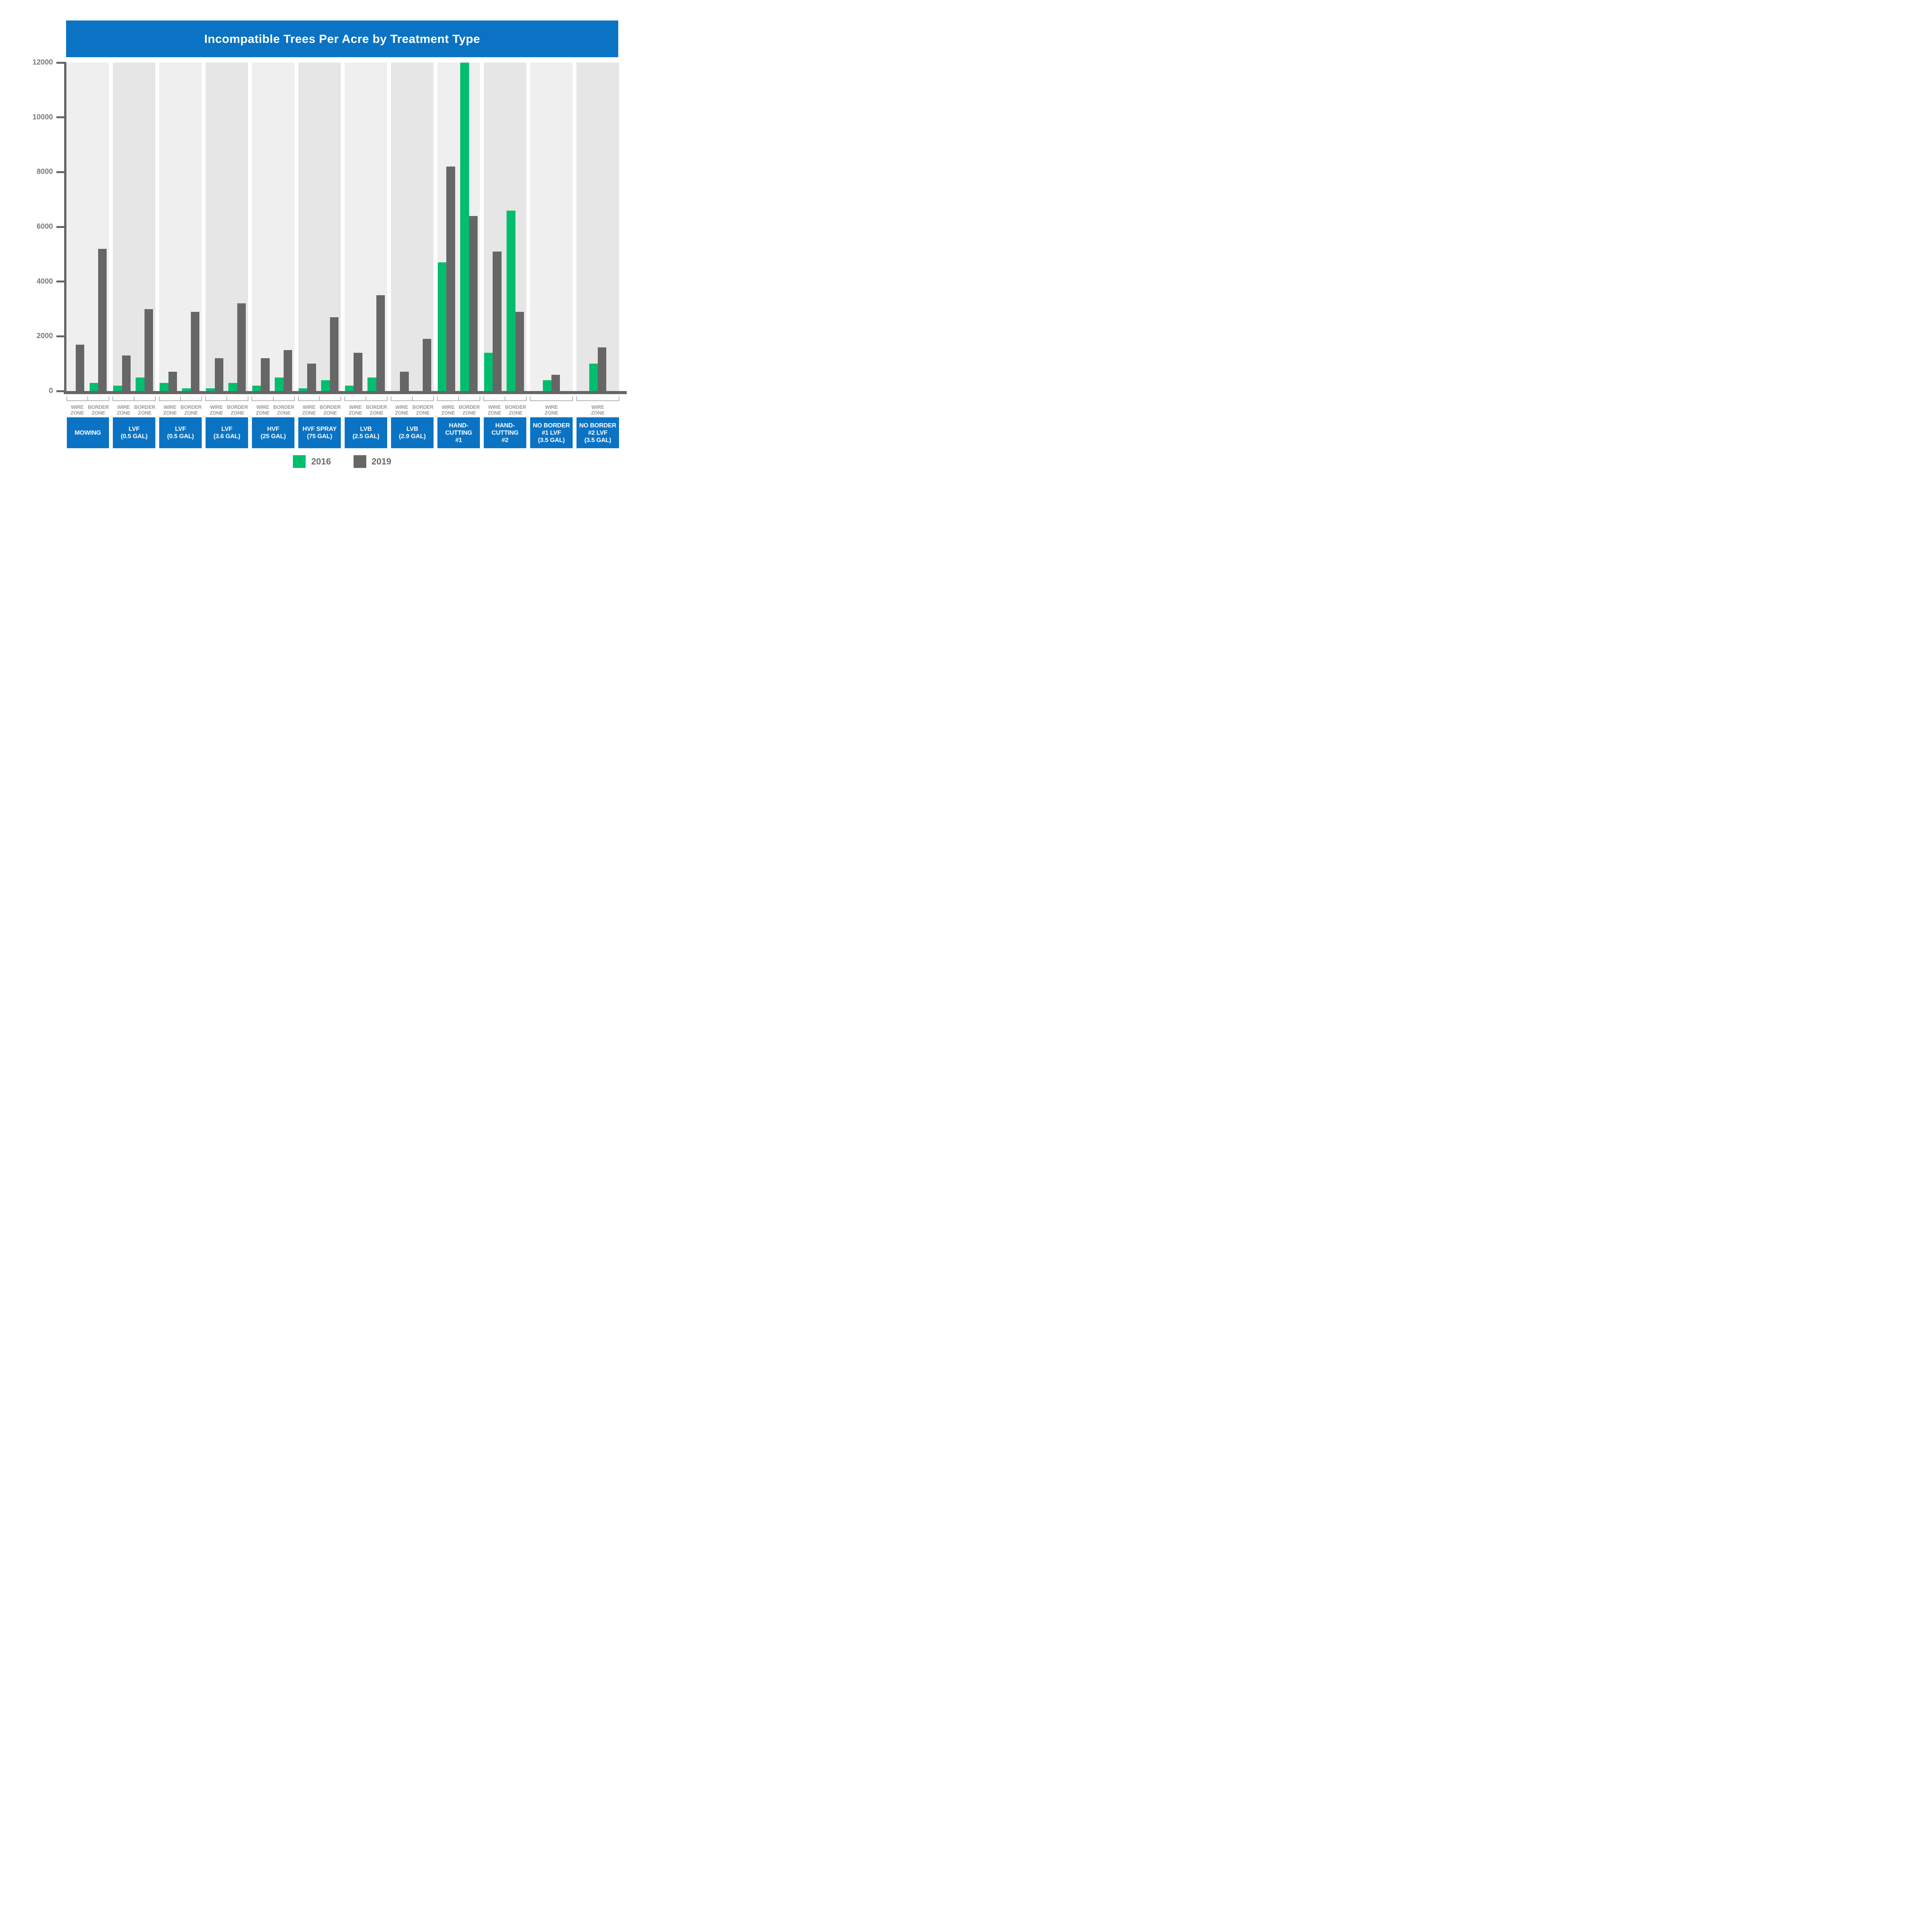 This screenshot has height=1932, width=1932. I want to click on treatment-label-box: HVF (25 GAL), so click(273, 432).